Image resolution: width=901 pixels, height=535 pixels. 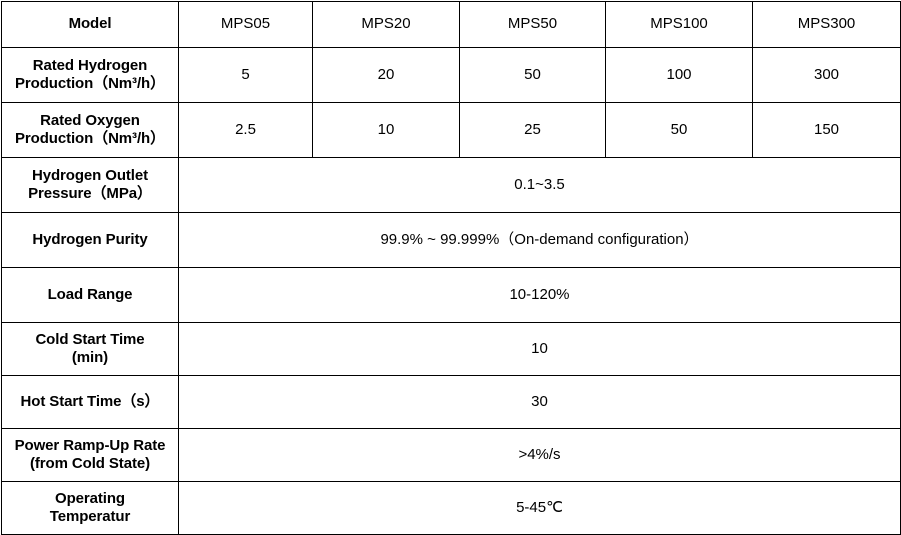 I want to click on table-header-row: Model MPS05 MPS20 MPS50 MPS100 MPS300, so click(x=451, y=24).